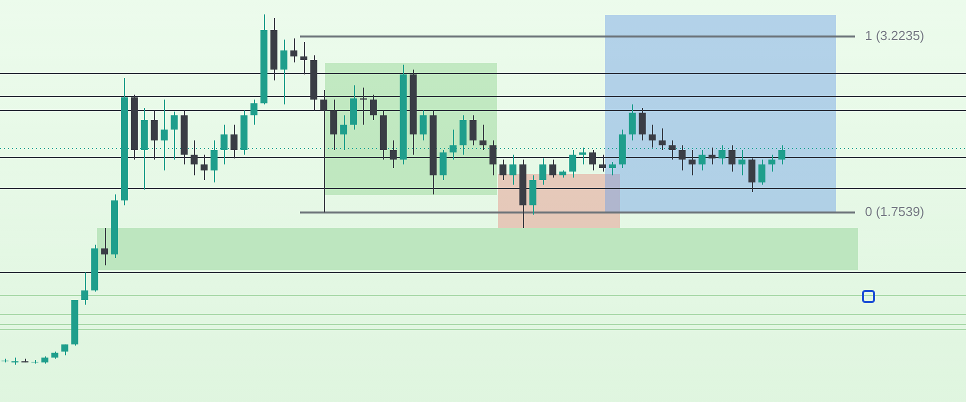 The width and height of the screenshot is (966, 402). Describe the element at coordinates (894, 36) in the screenshot. I see `ref-line-label: 1 (3.2235)` at that location.